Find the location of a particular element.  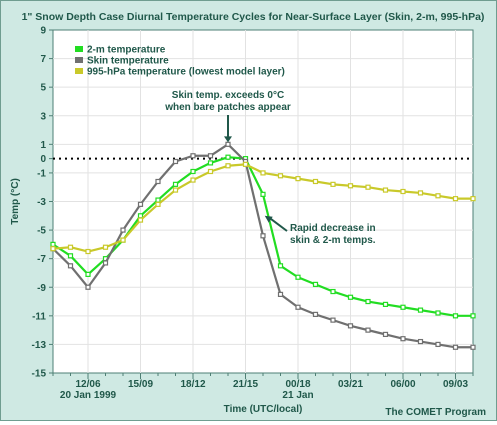

credit-text: The COMET Program is located at coordinates (435, 412).